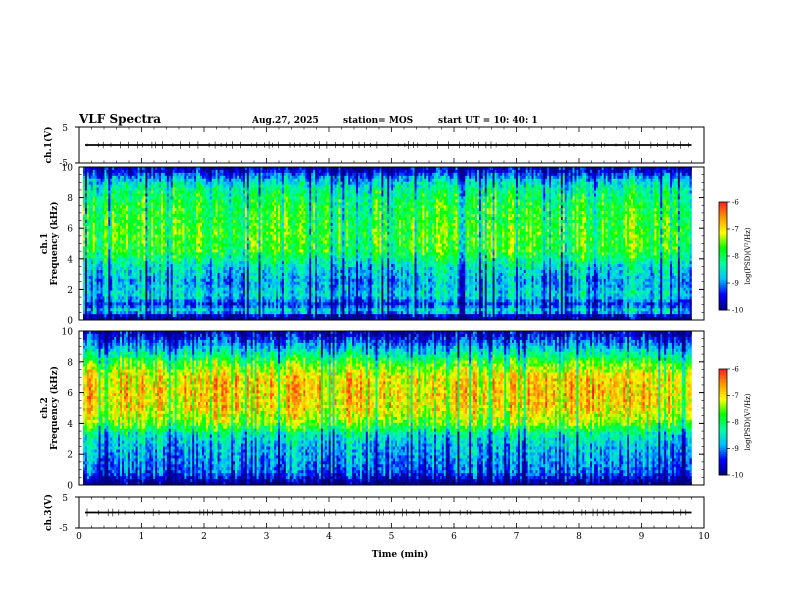  I want to click on y-axis-channel-label: ch.2, so click(45, 407).